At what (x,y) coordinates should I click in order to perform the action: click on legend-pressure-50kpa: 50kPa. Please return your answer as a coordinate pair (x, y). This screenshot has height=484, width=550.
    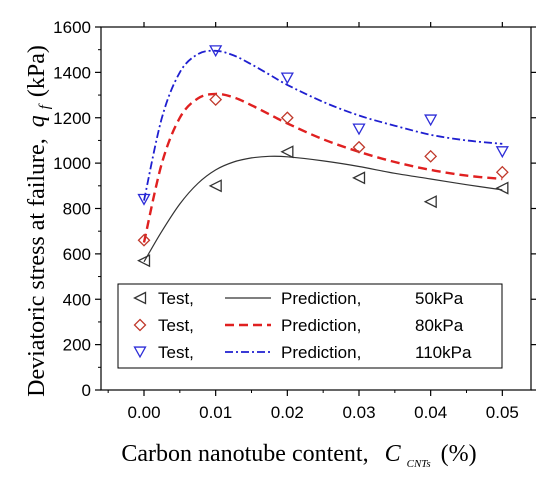
    Looking at the image, I should click on (439, 298).